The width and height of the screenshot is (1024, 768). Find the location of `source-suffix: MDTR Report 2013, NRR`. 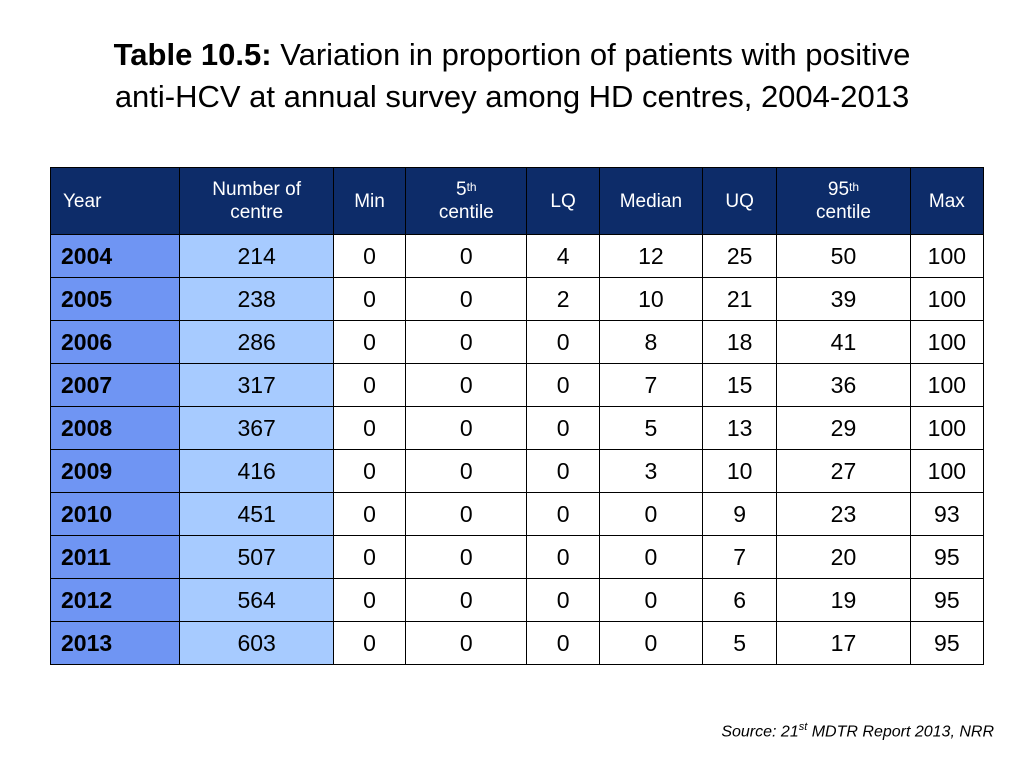

source-suffix: MDTR Report 2013, NRR is located at coordinates (900, 732).